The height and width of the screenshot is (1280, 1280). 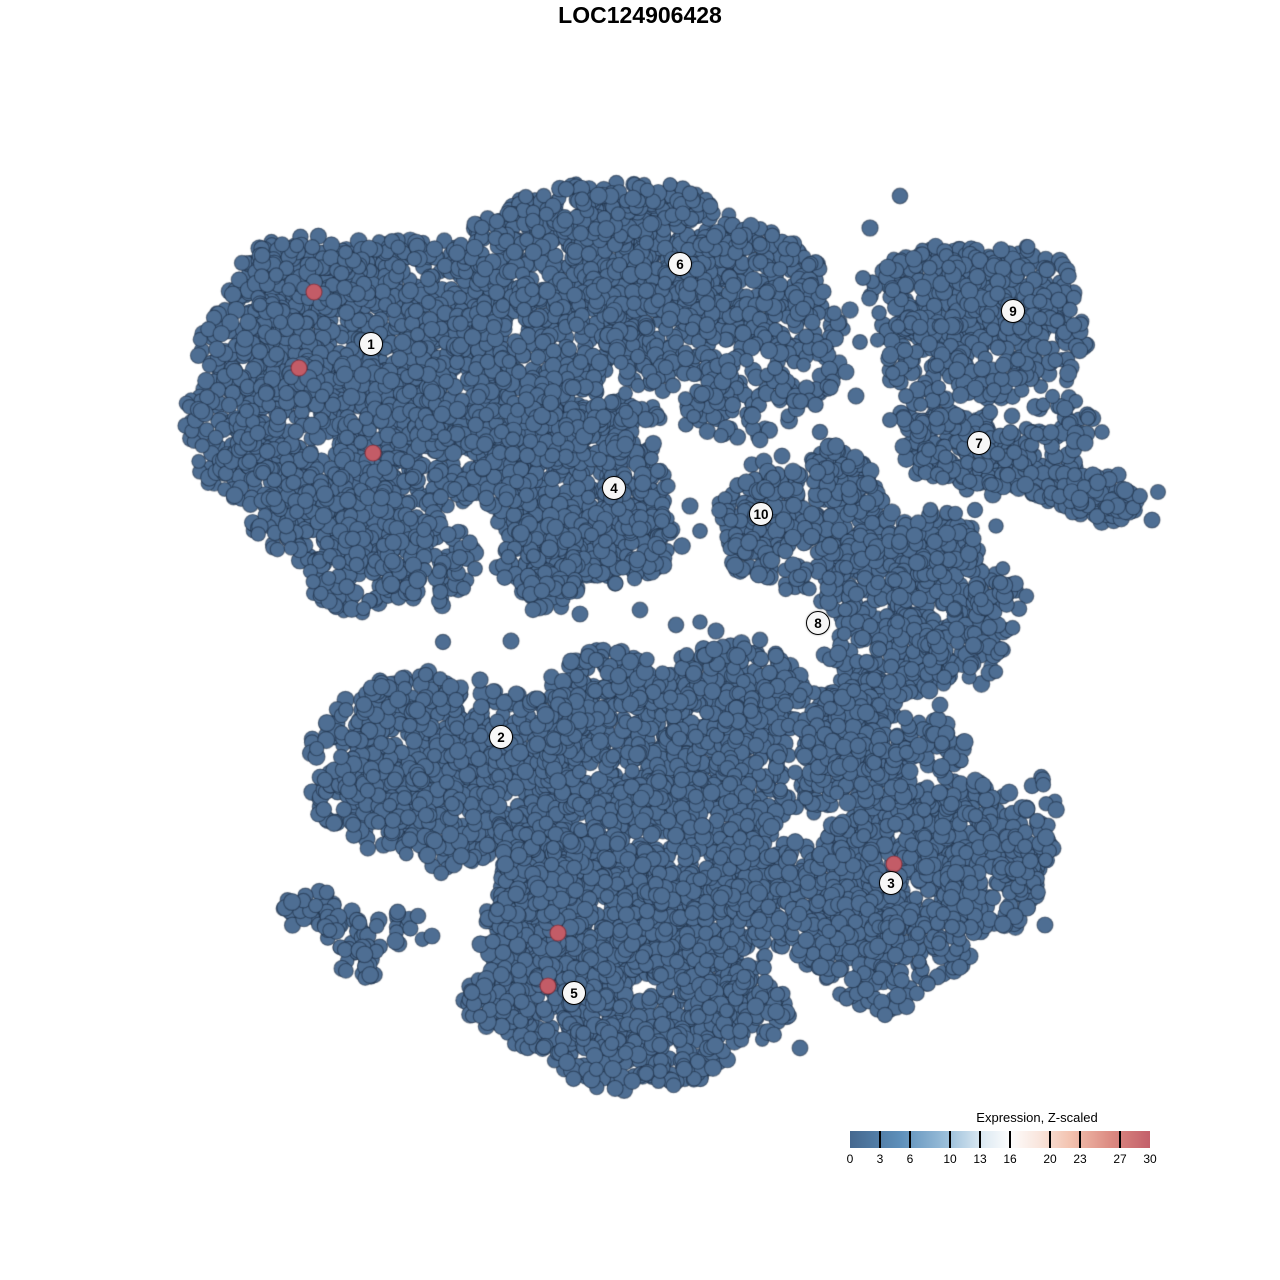 What do you see at coordinates (1000, 1139) in the screenshot?
I see `legend-colorbar` at bounding box center [1000, 1139].